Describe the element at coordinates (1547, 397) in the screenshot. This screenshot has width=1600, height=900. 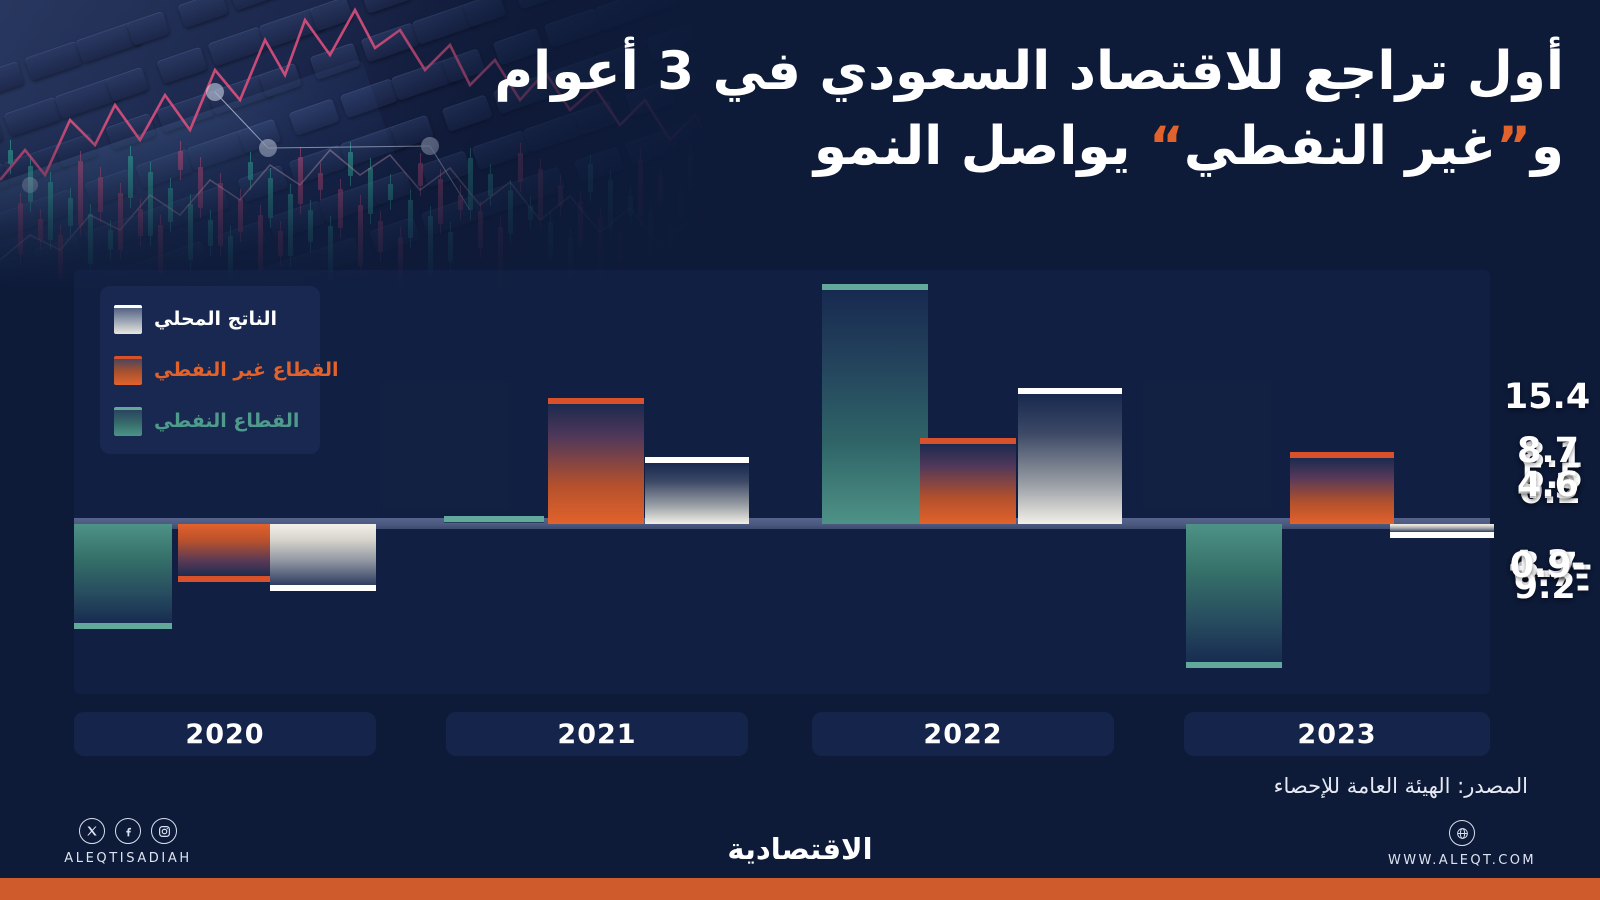
I see `bar-value-oil-2022: 15.4` at that location.